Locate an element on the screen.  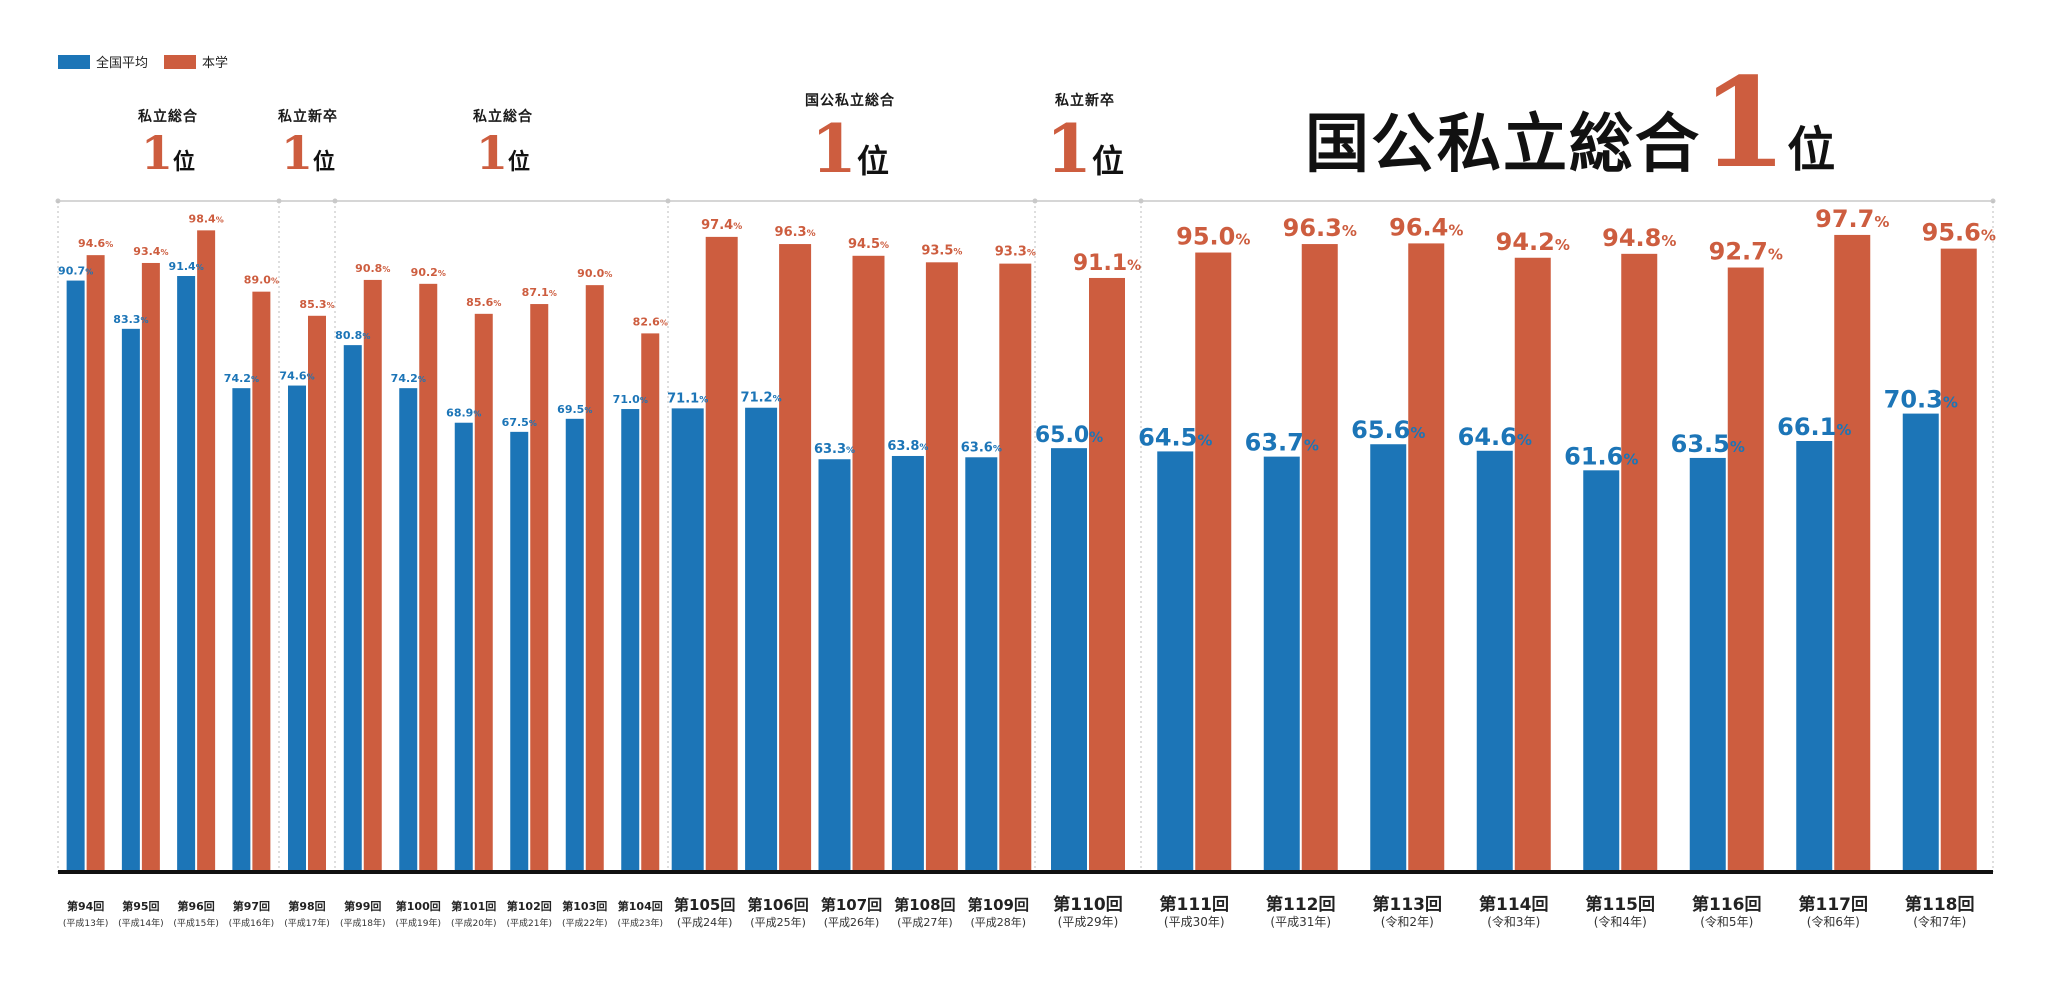
x-tick-label: 第99回 is located at coordinates (362, 906).